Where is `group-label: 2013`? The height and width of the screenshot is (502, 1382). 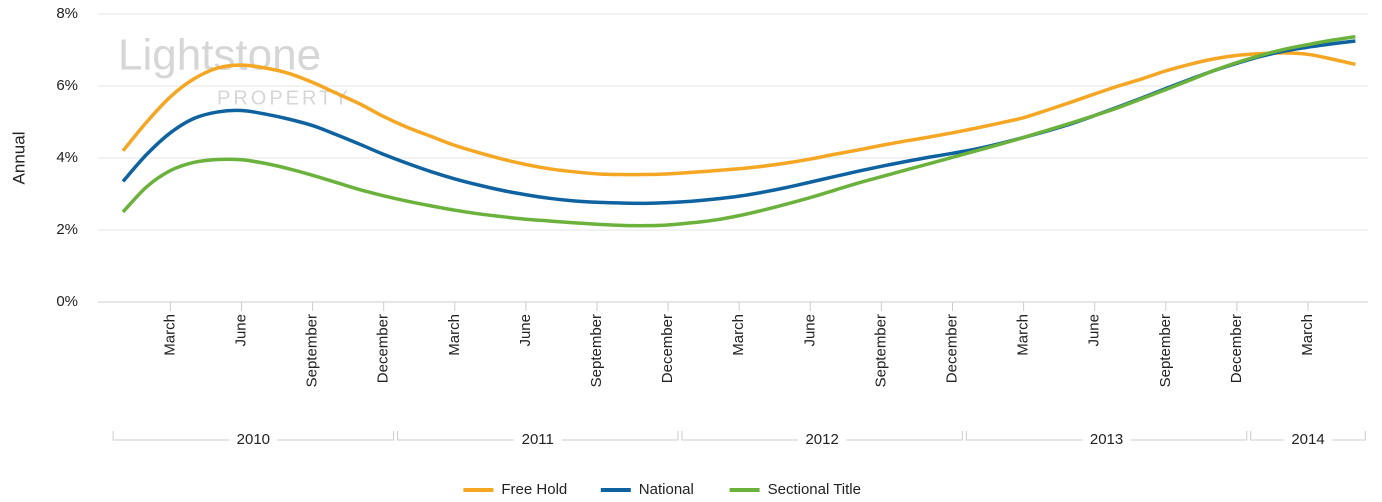 group-label: 2013 is located at coordinates (1106, 439).